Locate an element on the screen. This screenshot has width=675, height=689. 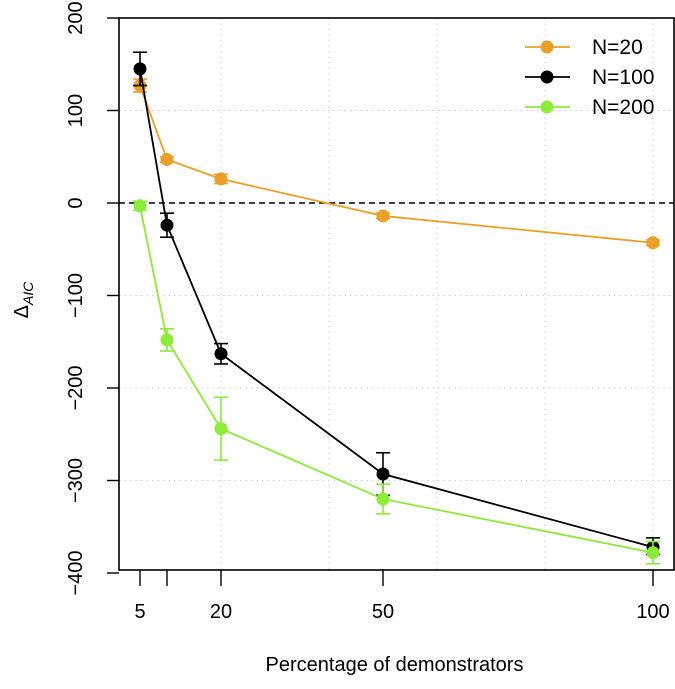
legend-item: N=20 is located at coordinates (584, 47).